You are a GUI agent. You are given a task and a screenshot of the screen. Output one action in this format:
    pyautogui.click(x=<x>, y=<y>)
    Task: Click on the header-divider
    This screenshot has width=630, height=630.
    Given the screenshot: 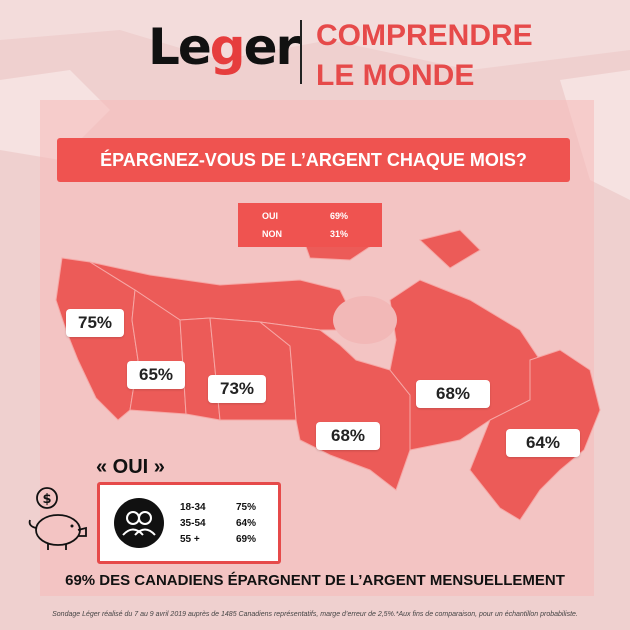 What is the action you would take?
    pyautogui.click(x=301, y=52)
    